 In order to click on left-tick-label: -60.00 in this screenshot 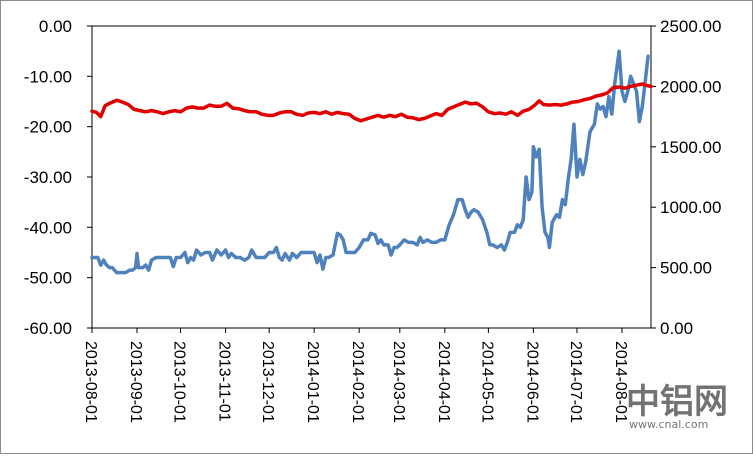, I will do `click(48, 328)`.